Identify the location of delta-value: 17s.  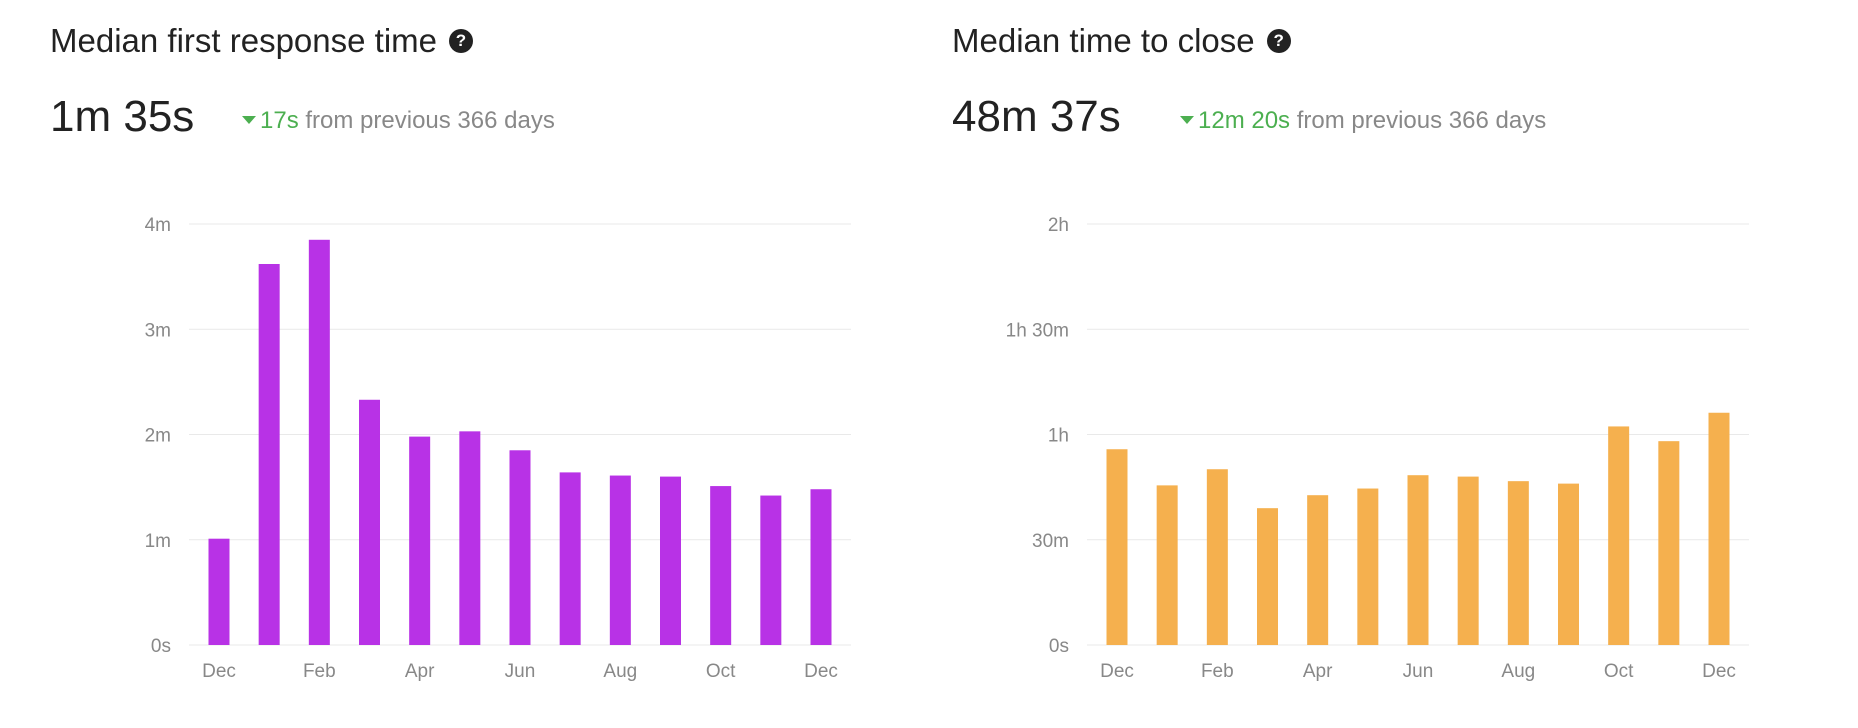
(279, 120).